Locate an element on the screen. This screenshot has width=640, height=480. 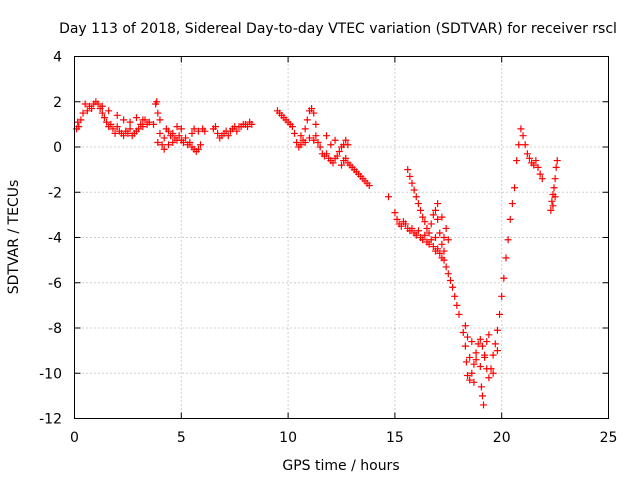
y-tick-label: 4 is located at coordinates (57, 58).